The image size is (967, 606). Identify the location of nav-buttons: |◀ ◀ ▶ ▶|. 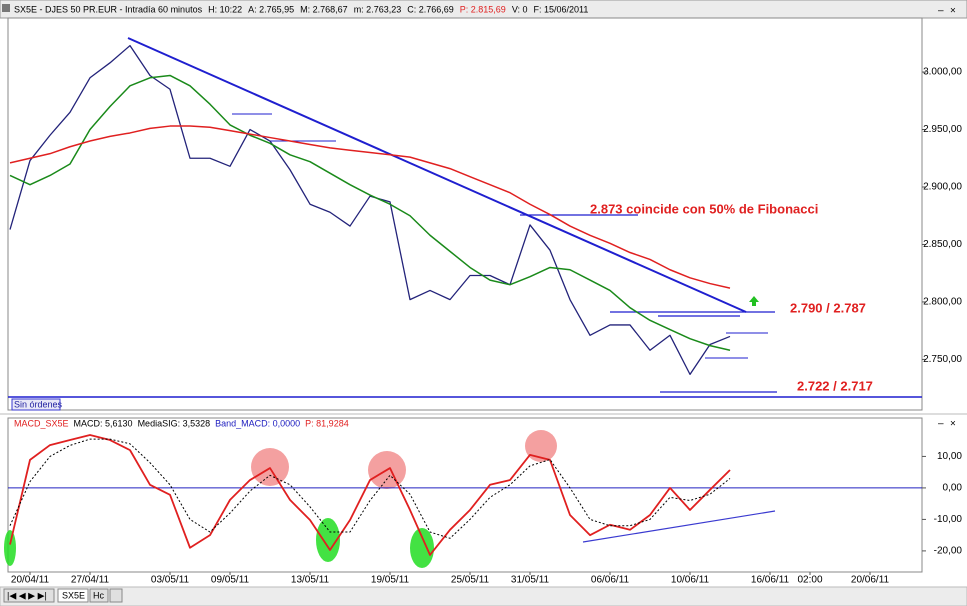
(29, 595).